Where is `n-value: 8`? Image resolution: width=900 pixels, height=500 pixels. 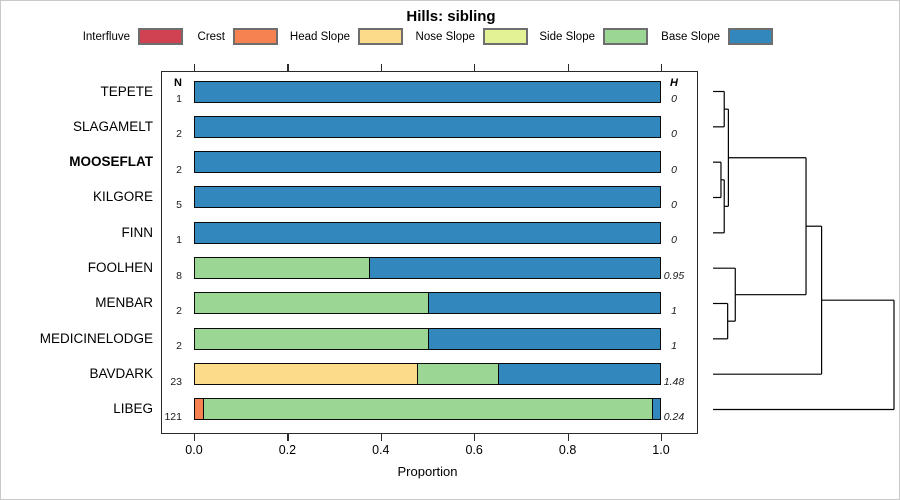 n-value: 8 is located at coordinates (179, 275).